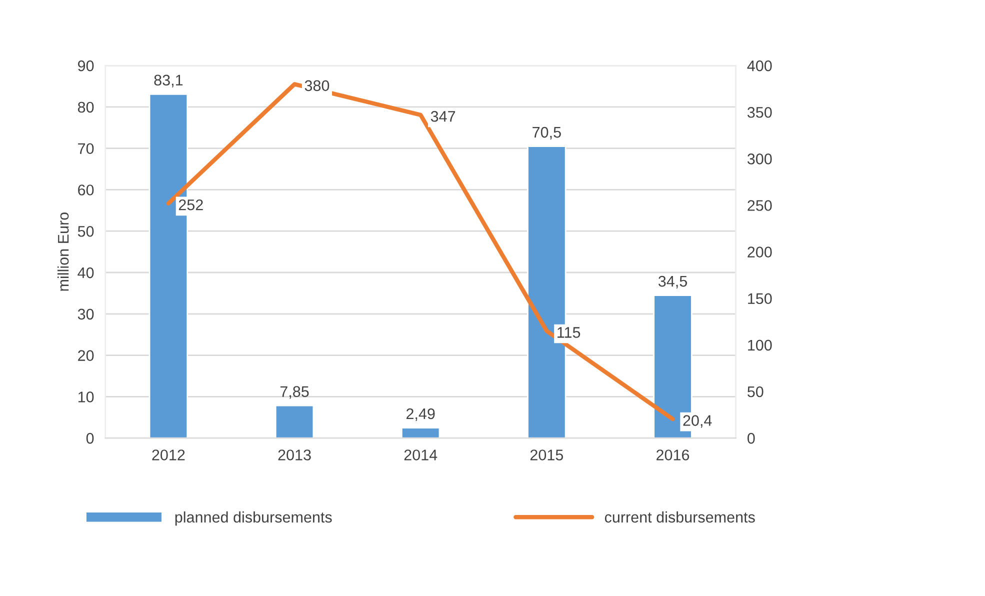 The height and width of the screenshot is (596, 985). Describe the element at coordinates (569, 332) in the screenshot. I see `data-label: 115` at that location.